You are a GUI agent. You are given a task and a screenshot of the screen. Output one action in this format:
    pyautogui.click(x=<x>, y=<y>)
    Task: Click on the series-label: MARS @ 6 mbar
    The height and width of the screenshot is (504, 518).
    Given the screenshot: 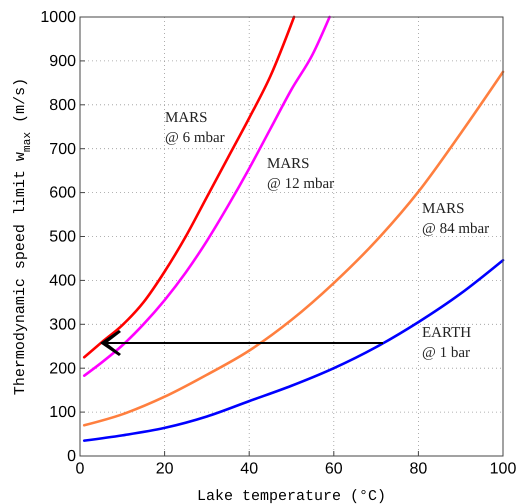 What is the action you would take?
    pyautogui.click(x=195, y=128)
    